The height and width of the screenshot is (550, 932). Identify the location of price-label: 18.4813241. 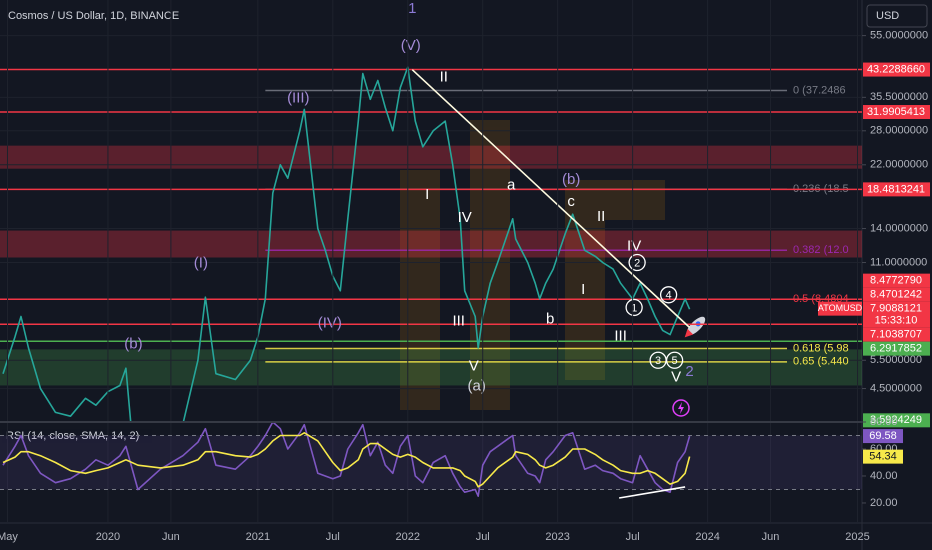
(896, 189).